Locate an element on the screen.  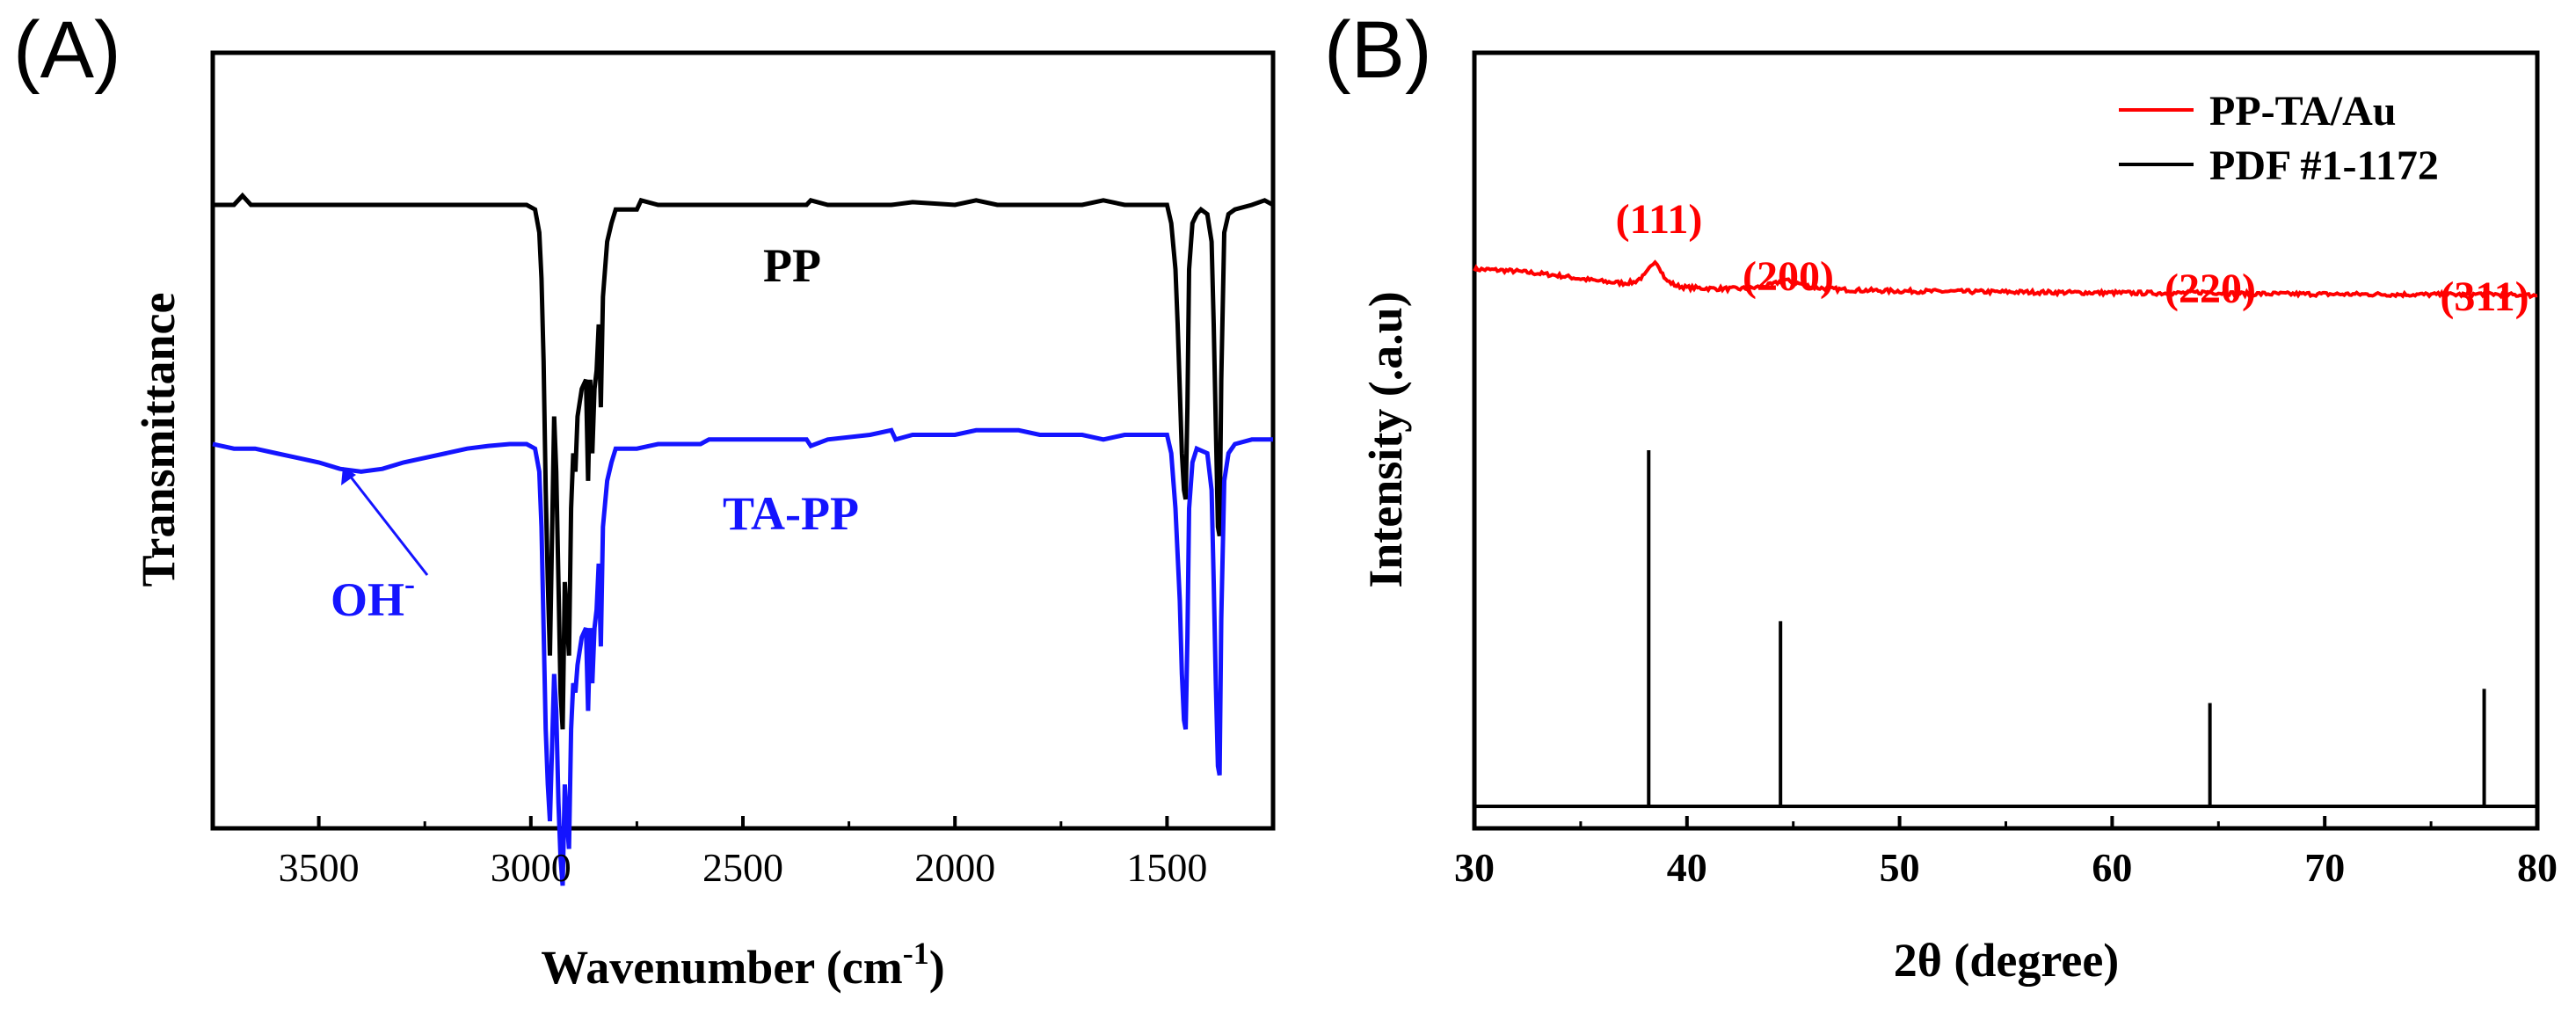
panel-a-oh-arrow-head is located at coordinates (348, 476).